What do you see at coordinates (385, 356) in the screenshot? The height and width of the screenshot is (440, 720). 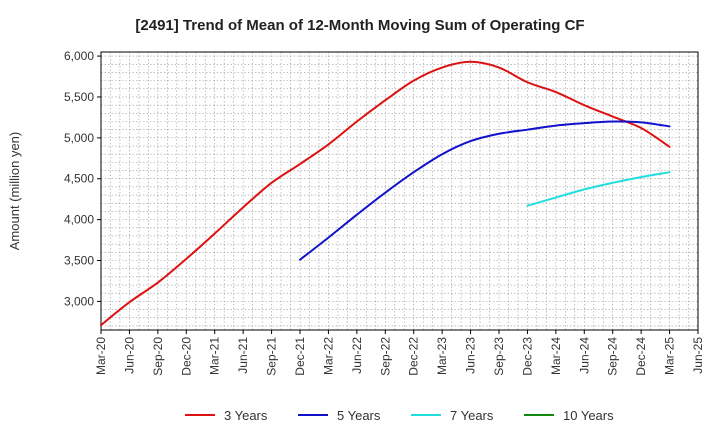 I see `x-tick-label: Sep-22` at bounding box center [385, 356].